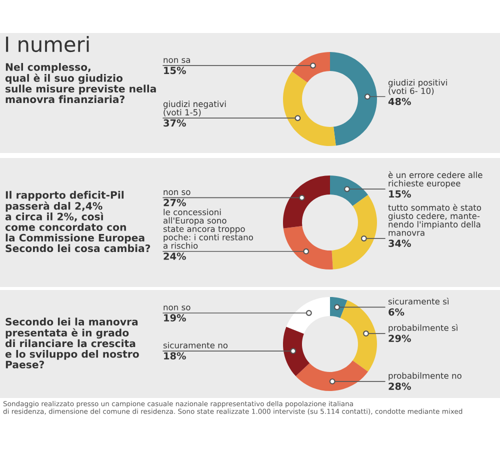 The width and height of the screenshot is (500, 465). What do you see at coordinates (175, 202) in the screenshot?
I see `data-label: 27%` at bounding box center [175, 202].